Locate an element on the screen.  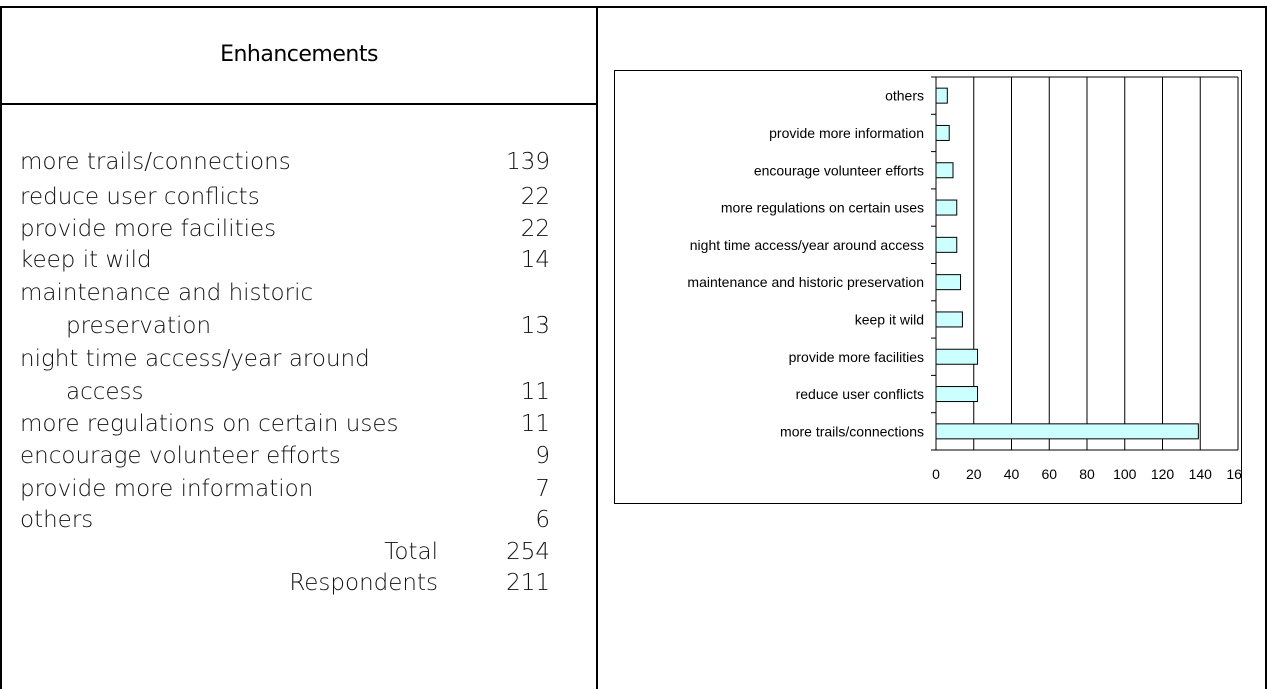
list-item: night time access/year around is located at coordinates (285, 359).